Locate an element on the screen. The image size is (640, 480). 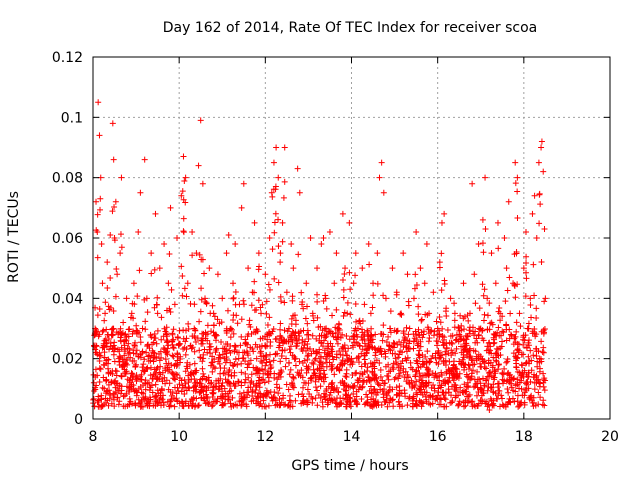
x-tick-label: 8 is located at coordinates (93, 437).